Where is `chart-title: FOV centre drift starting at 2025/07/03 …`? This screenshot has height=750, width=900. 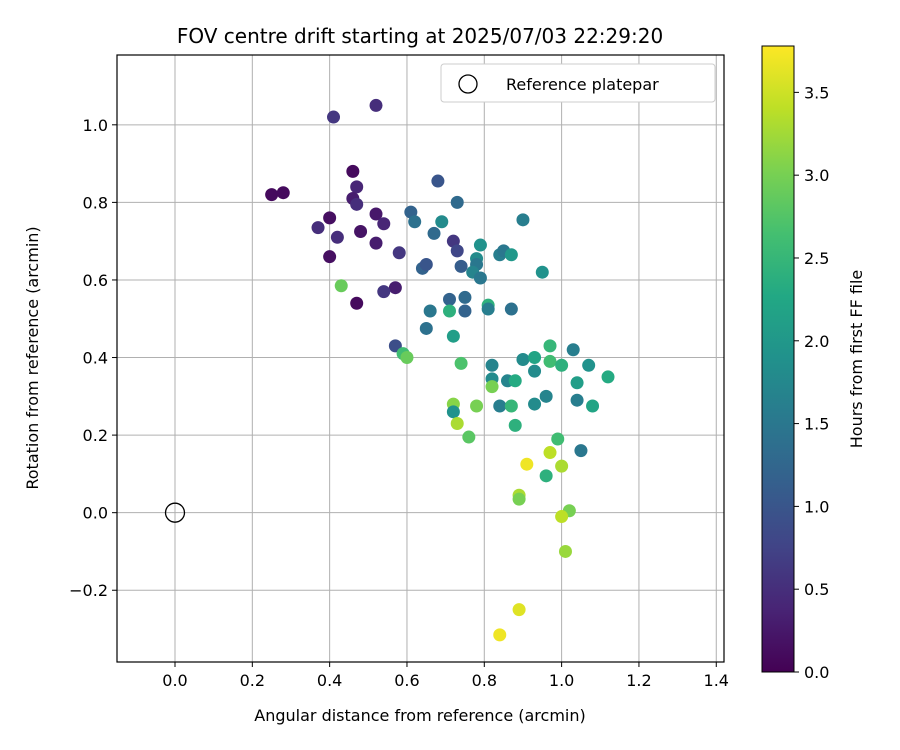 chart-title: FOV centre drift starting at 2025/07/03 … is located at coordinates (420, 36).